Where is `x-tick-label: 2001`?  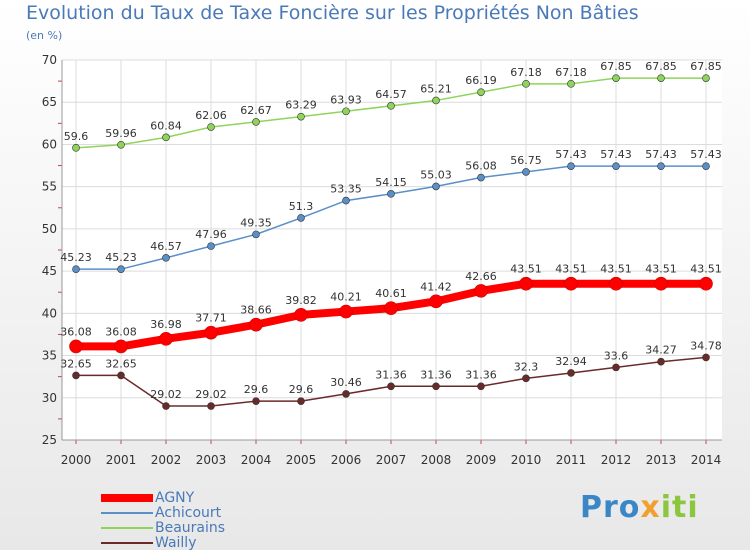 x-tick-label: 2001 is located at coordinates (121, 460).